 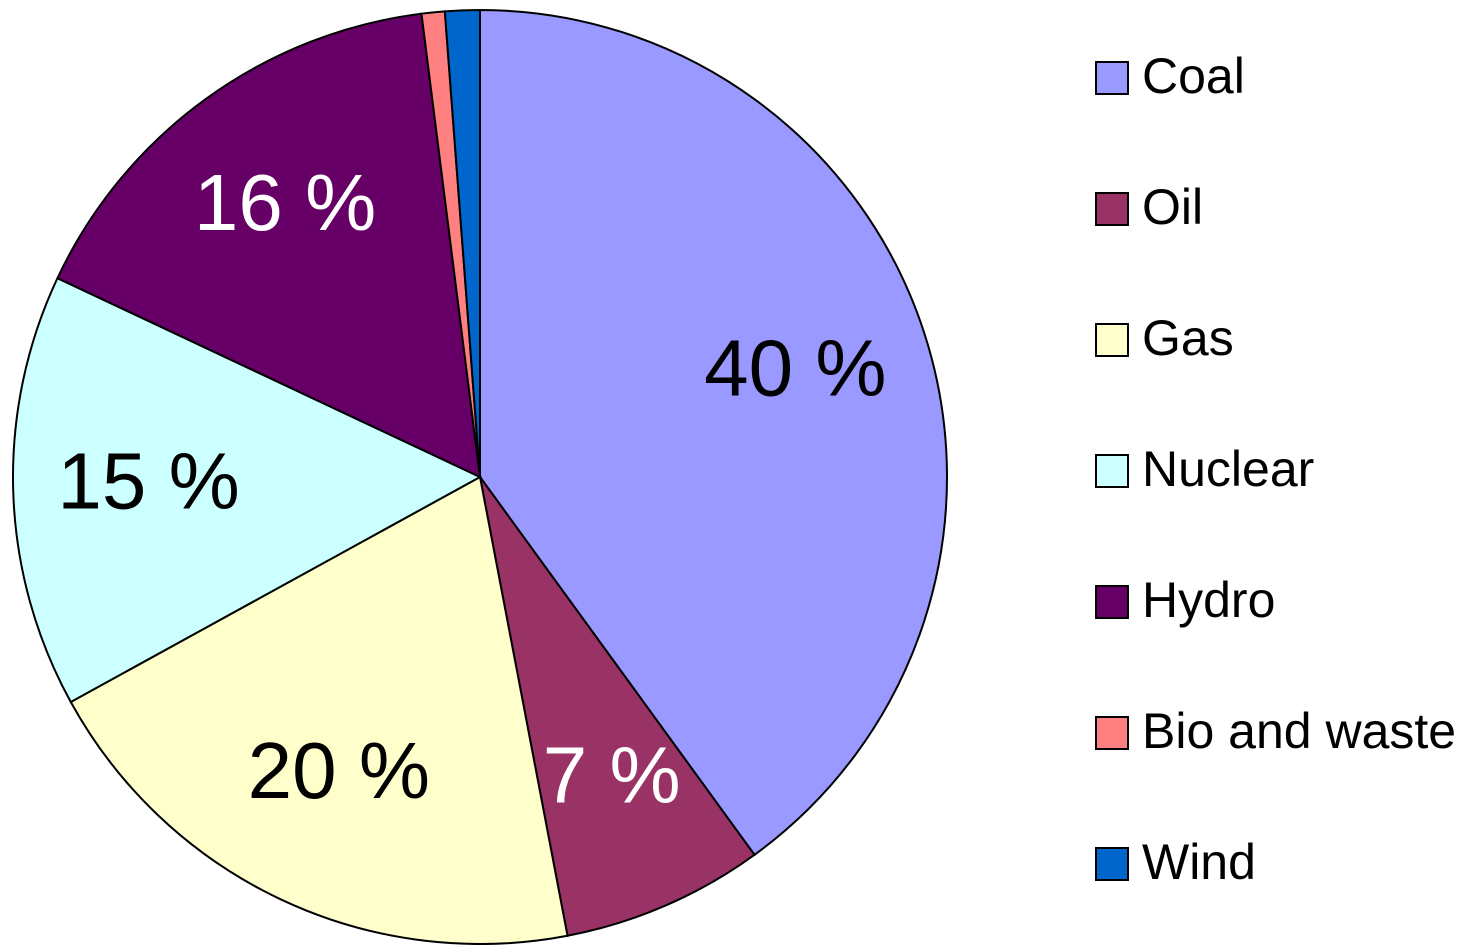 What do you see at coordinates (1172, 207) in the screenshot?
I see `legend-label: Oil` at bounding box center [1172, 207].